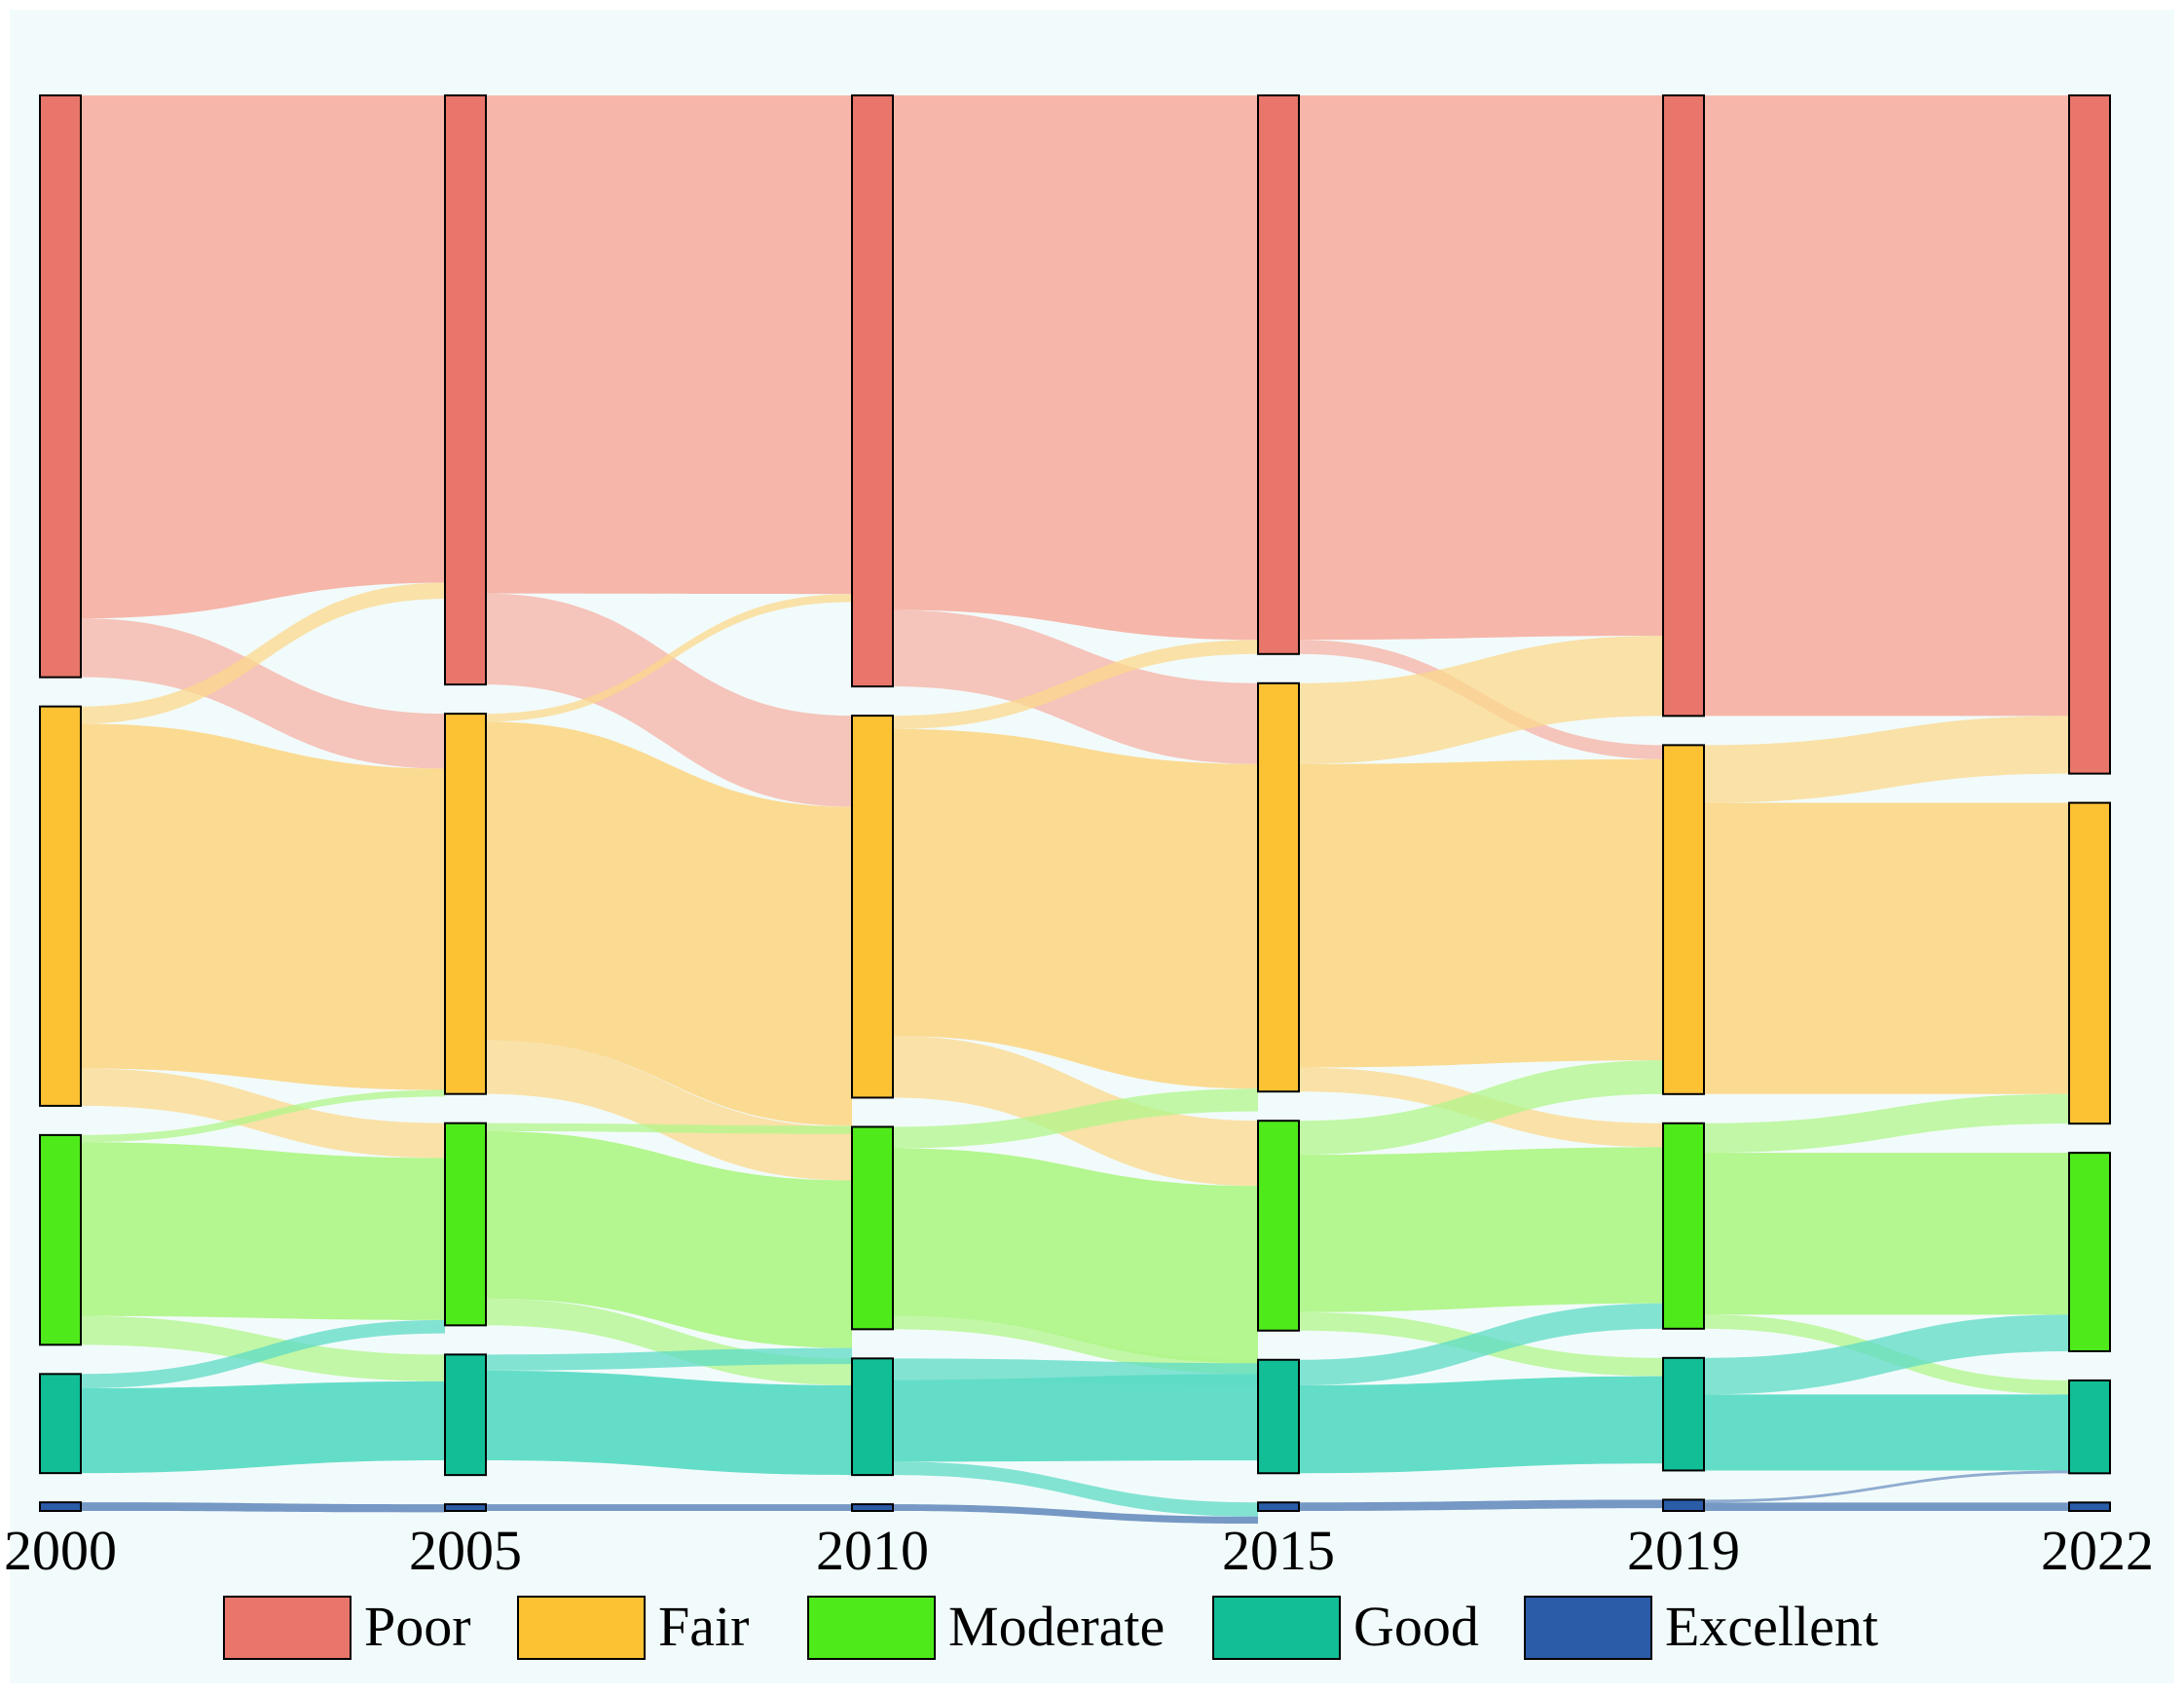  I want to click on node-2019-good, so click(1683, 1414).